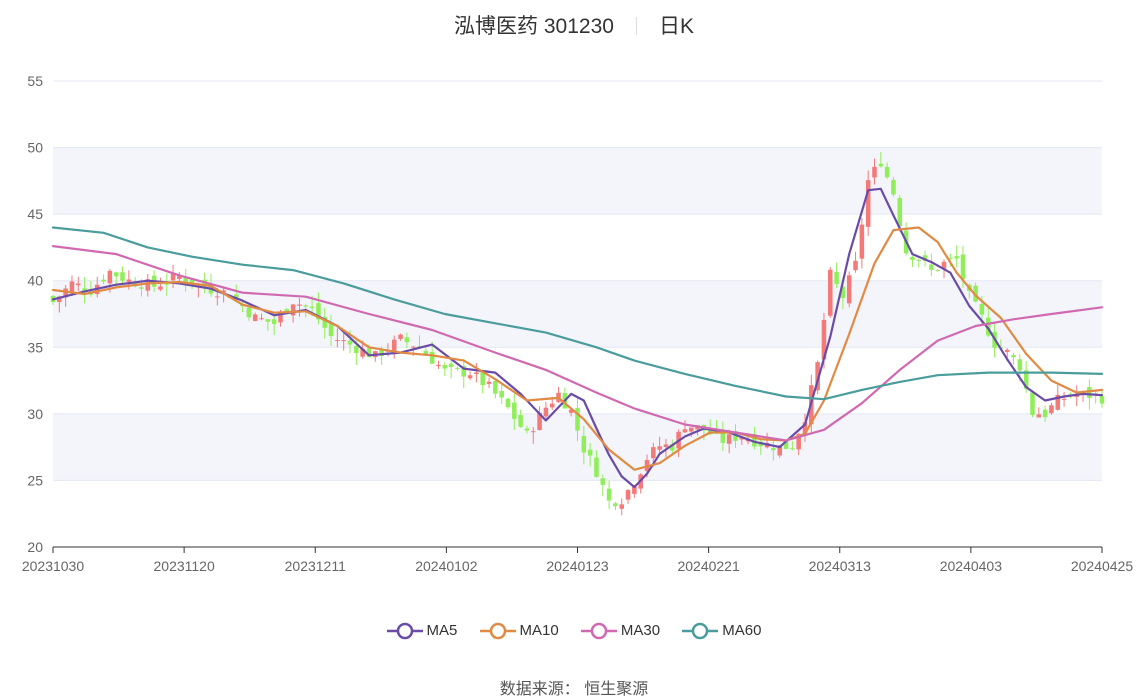 The width and height of the screenshot is (1148, 699). Describe the element at coordinates (497, 631) in the screenshot. I see `legend-marker-ma10` at that location.